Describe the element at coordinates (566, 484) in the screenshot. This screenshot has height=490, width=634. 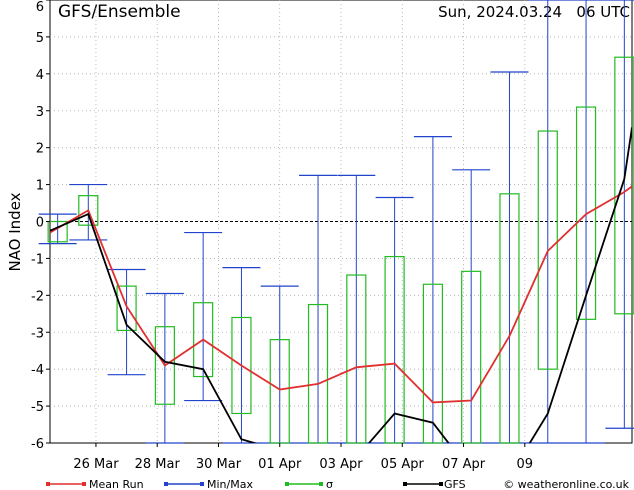
I see `credit-text: © weatheronline.co.uk` at that location.